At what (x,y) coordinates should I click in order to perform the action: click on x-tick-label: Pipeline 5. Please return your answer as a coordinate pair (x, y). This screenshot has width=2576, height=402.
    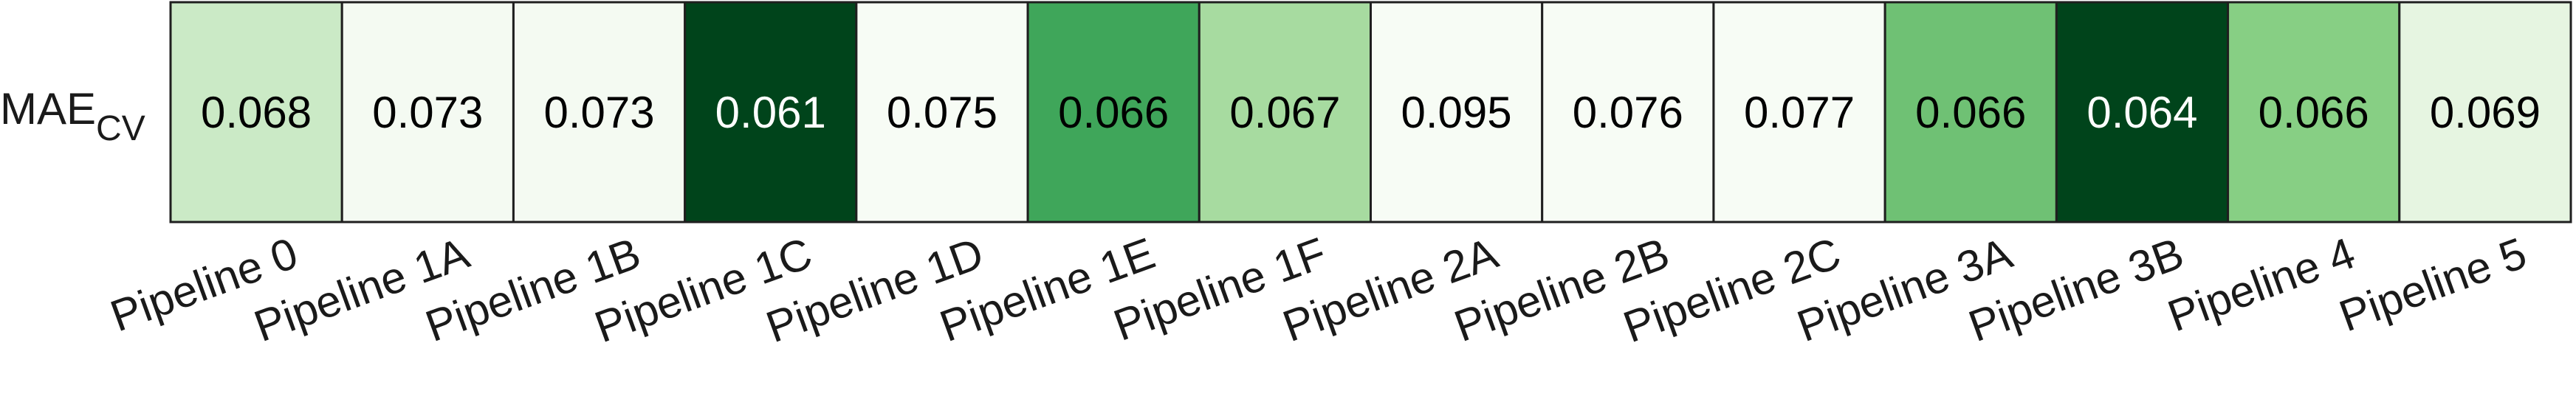
    Looking at the image, I should click on (2433, 284).